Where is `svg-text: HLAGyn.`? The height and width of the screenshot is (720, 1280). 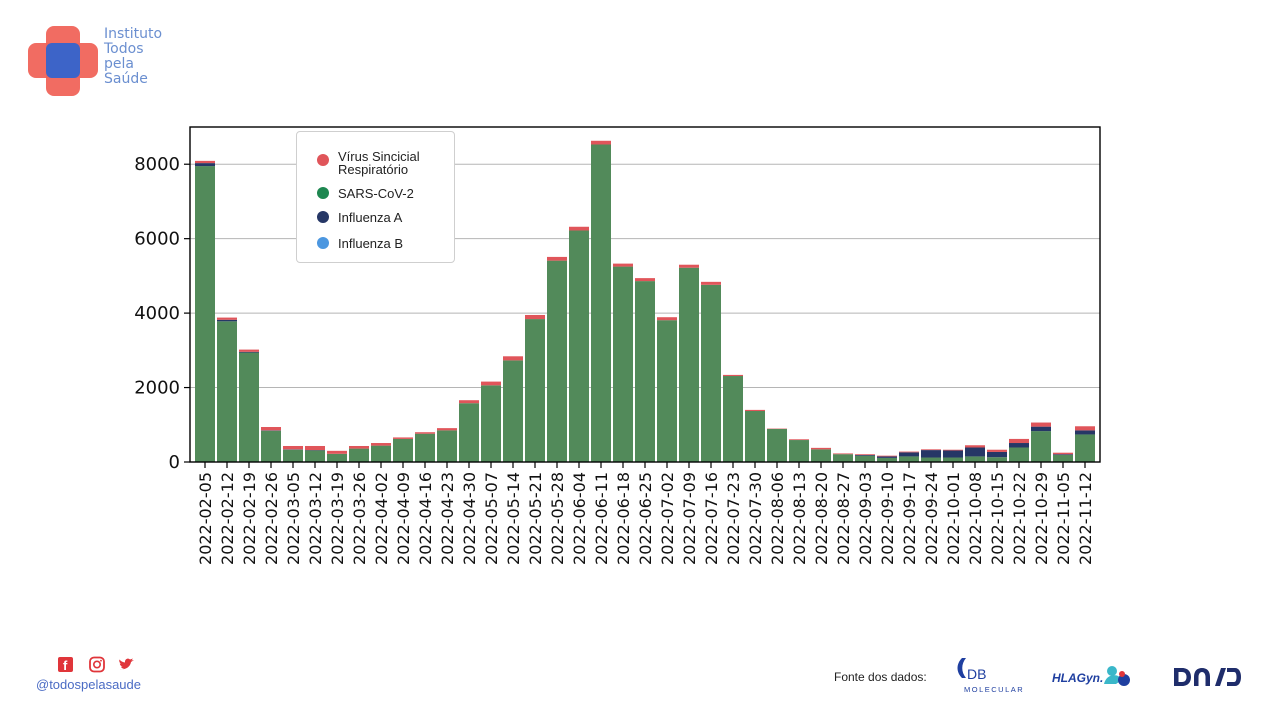
svg-text: HLAGyn. is located at coordinates (1077, 678).